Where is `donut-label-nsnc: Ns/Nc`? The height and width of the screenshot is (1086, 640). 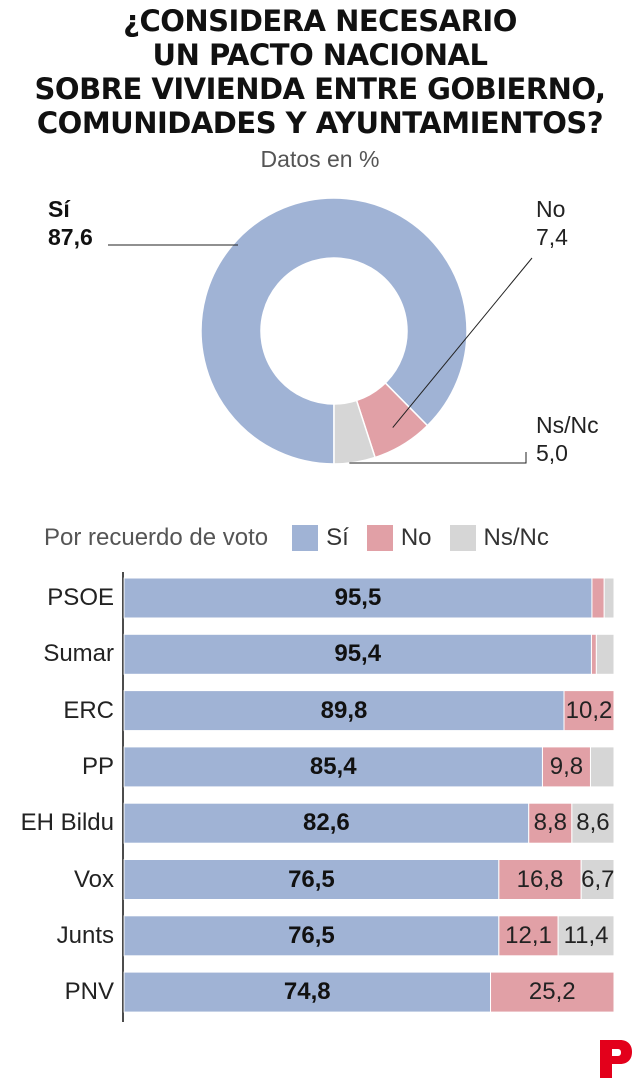
donut-label-nsnc: Ns/Nc is located at coordinates (567, 425).